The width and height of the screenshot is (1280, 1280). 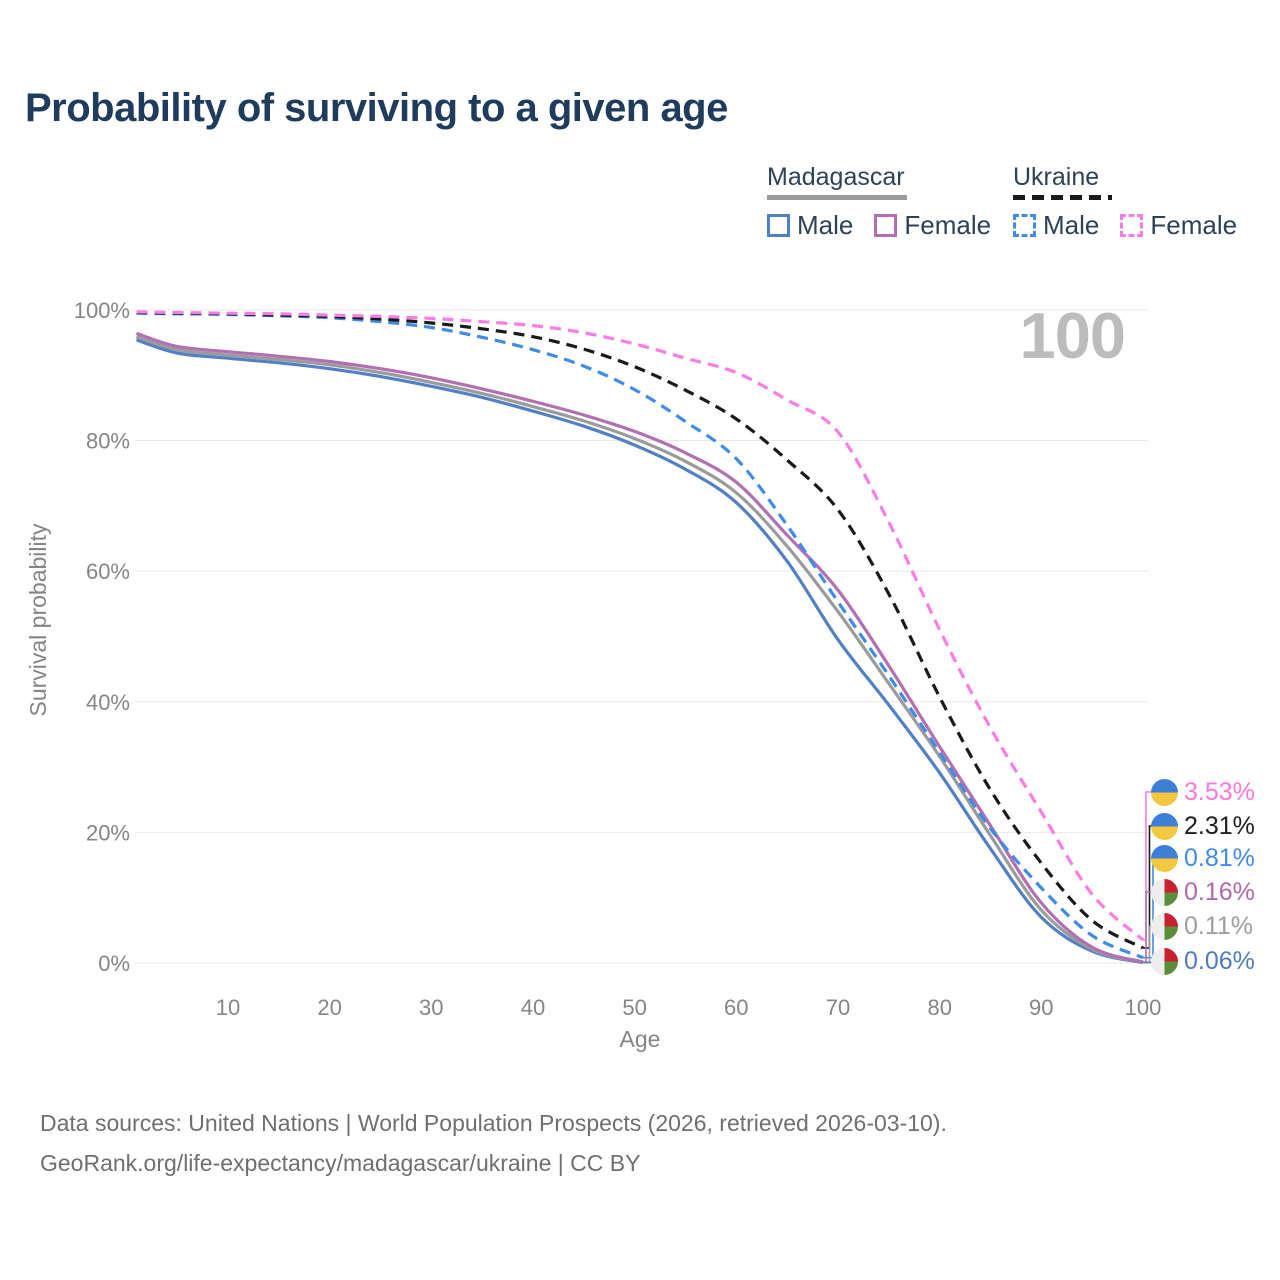 I want to click on age-watermark: 100, so click(x=1072, y=335).